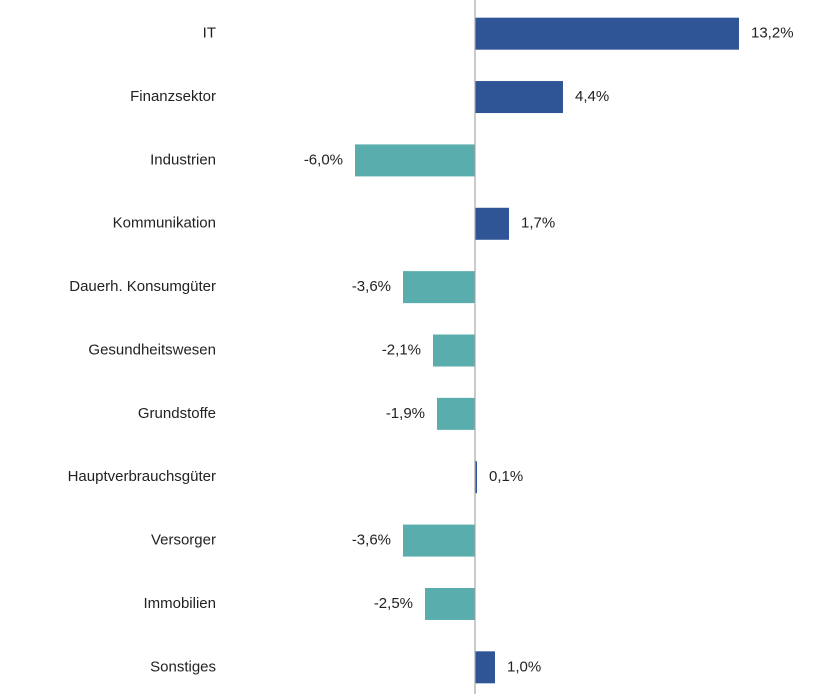 The image size is (825, 694). Describe the element at coordinates (183, 666) in the screenshot. I see `category-label: Sonstiges` at that location.